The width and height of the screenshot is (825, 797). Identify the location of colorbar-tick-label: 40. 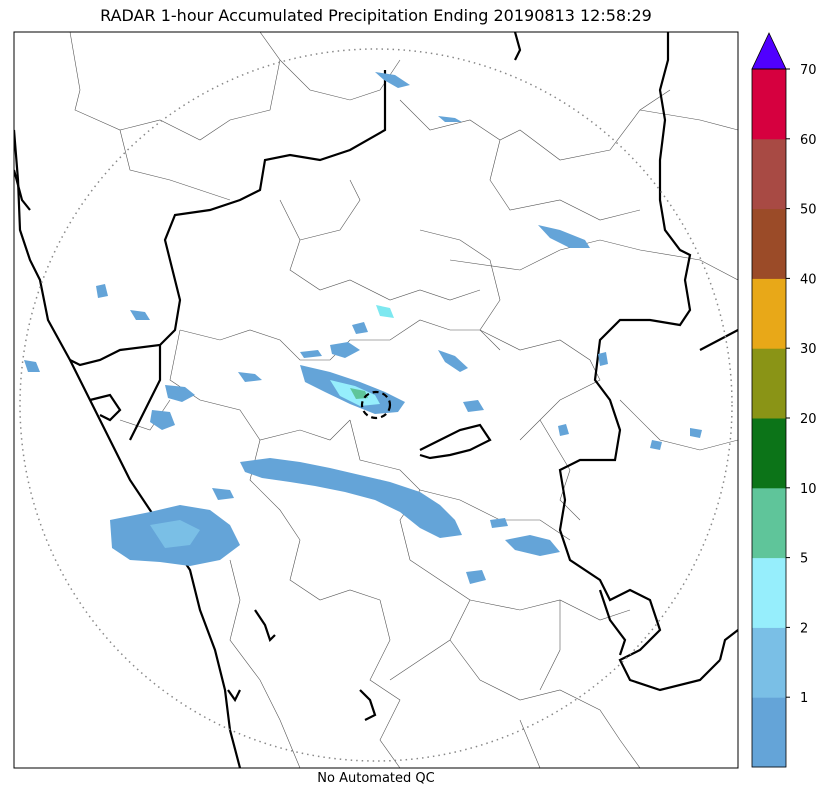
(808, 279).